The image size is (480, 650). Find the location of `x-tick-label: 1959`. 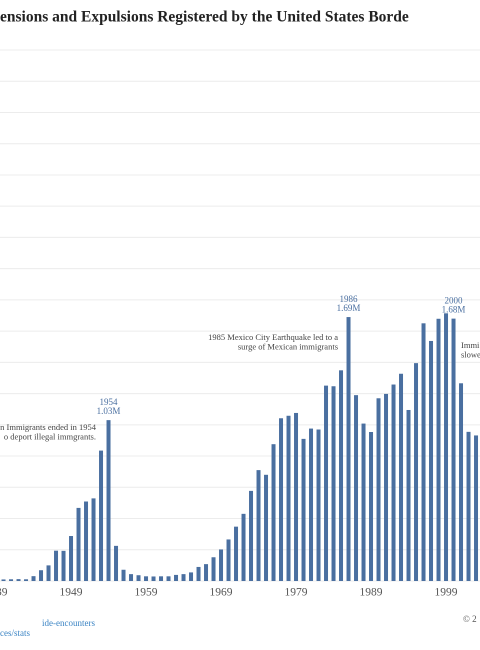

x-tick-label: 1959 is located at coordinates (146, 593).